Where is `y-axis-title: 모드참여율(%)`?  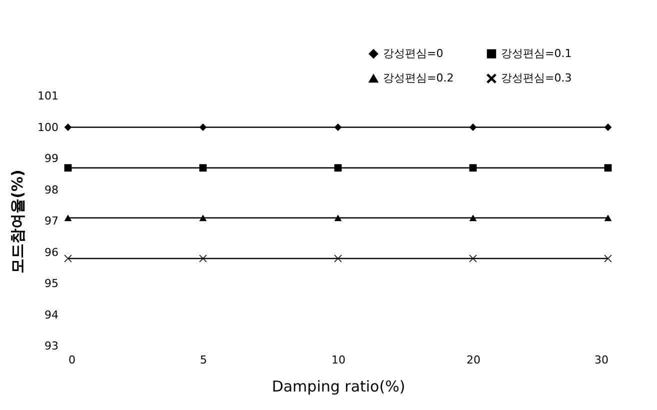
y-axis-title: 모드참여율(%) is located at coordinates (17, 222).